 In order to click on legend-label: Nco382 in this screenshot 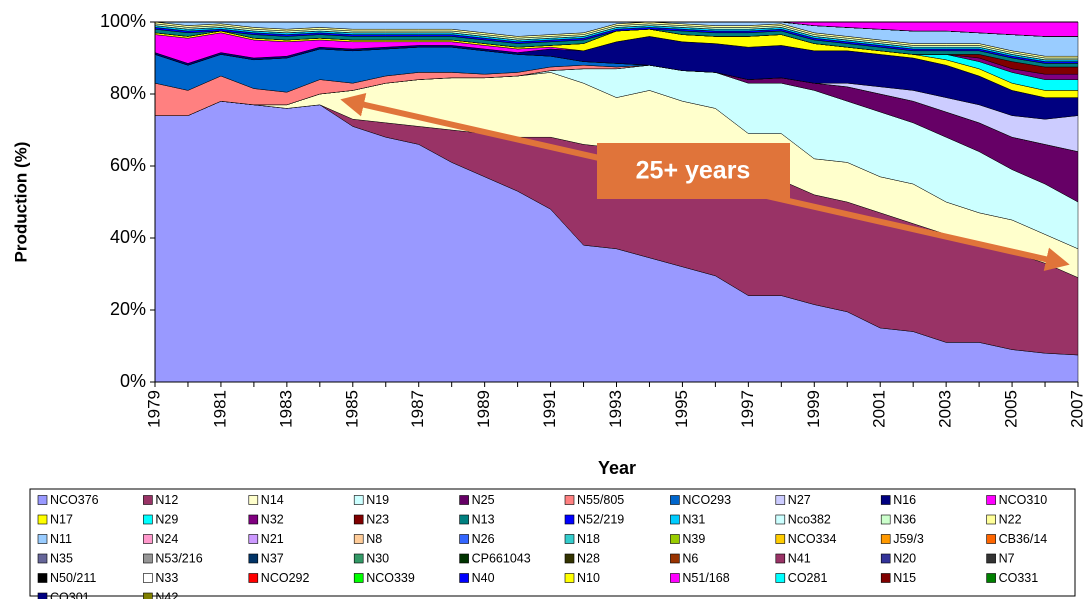, I will do `click(809, 519)`.